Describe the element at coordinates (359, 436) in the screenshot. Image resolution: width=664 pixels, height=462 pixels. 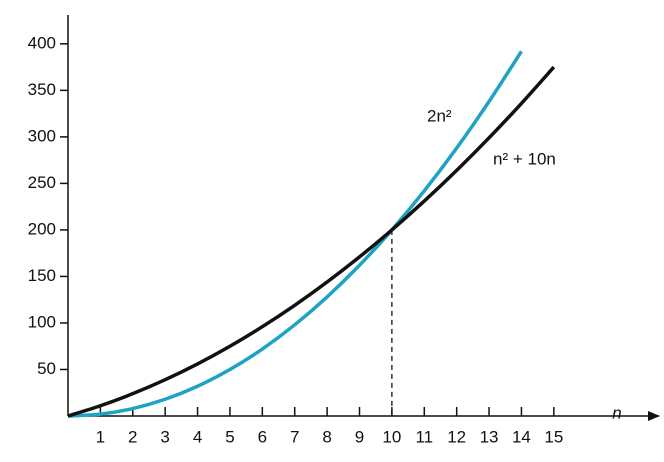
I see `x-tick-label: 9` at that location.